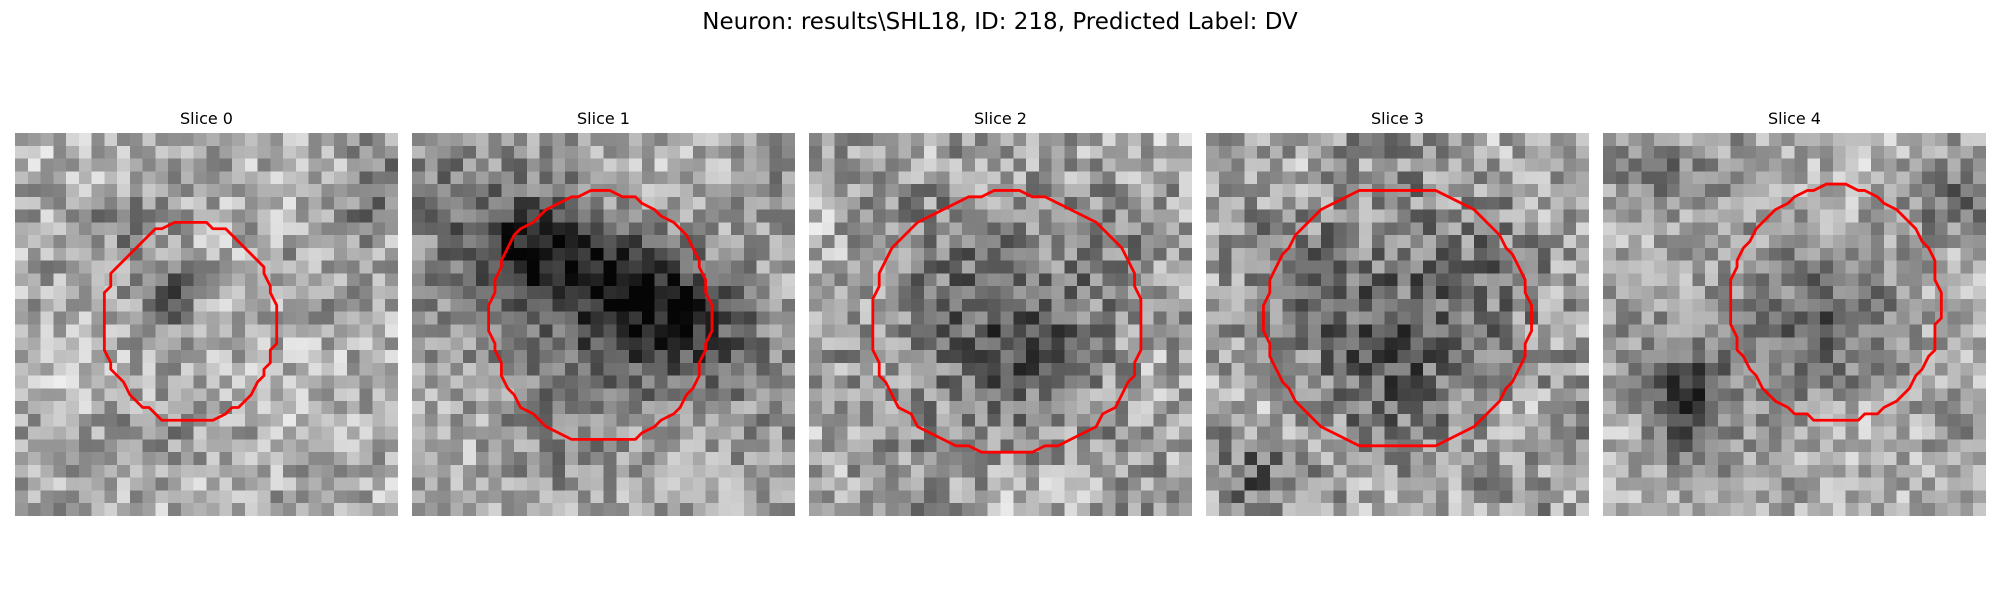 The width and height of the screenshot is (2000, 600). I want to click on slice-title-1: Slice 1, so click(603, 118).